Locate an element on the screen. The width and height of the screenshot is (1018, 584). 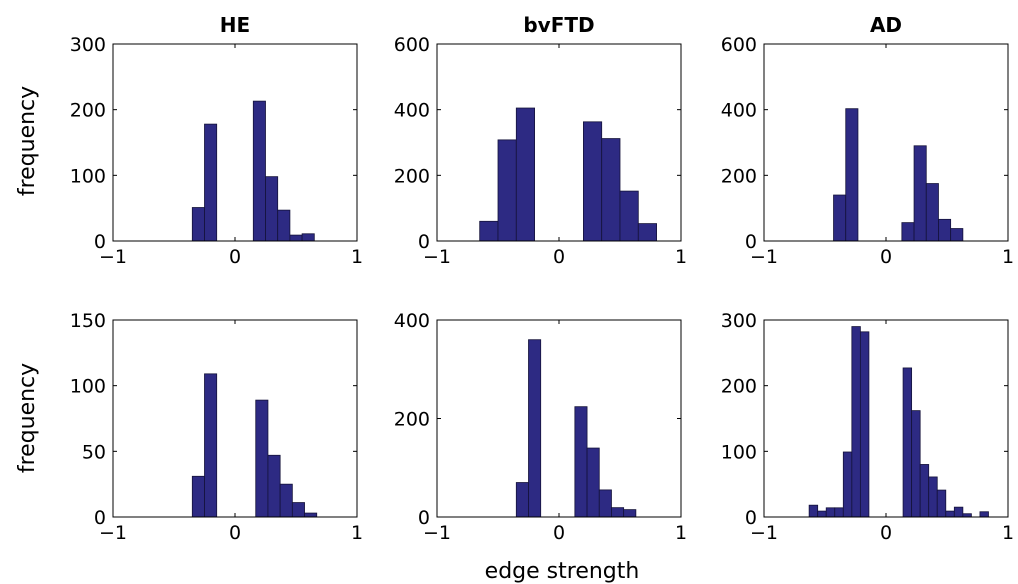
panel-title: AD is located at coordinates (886, 25).